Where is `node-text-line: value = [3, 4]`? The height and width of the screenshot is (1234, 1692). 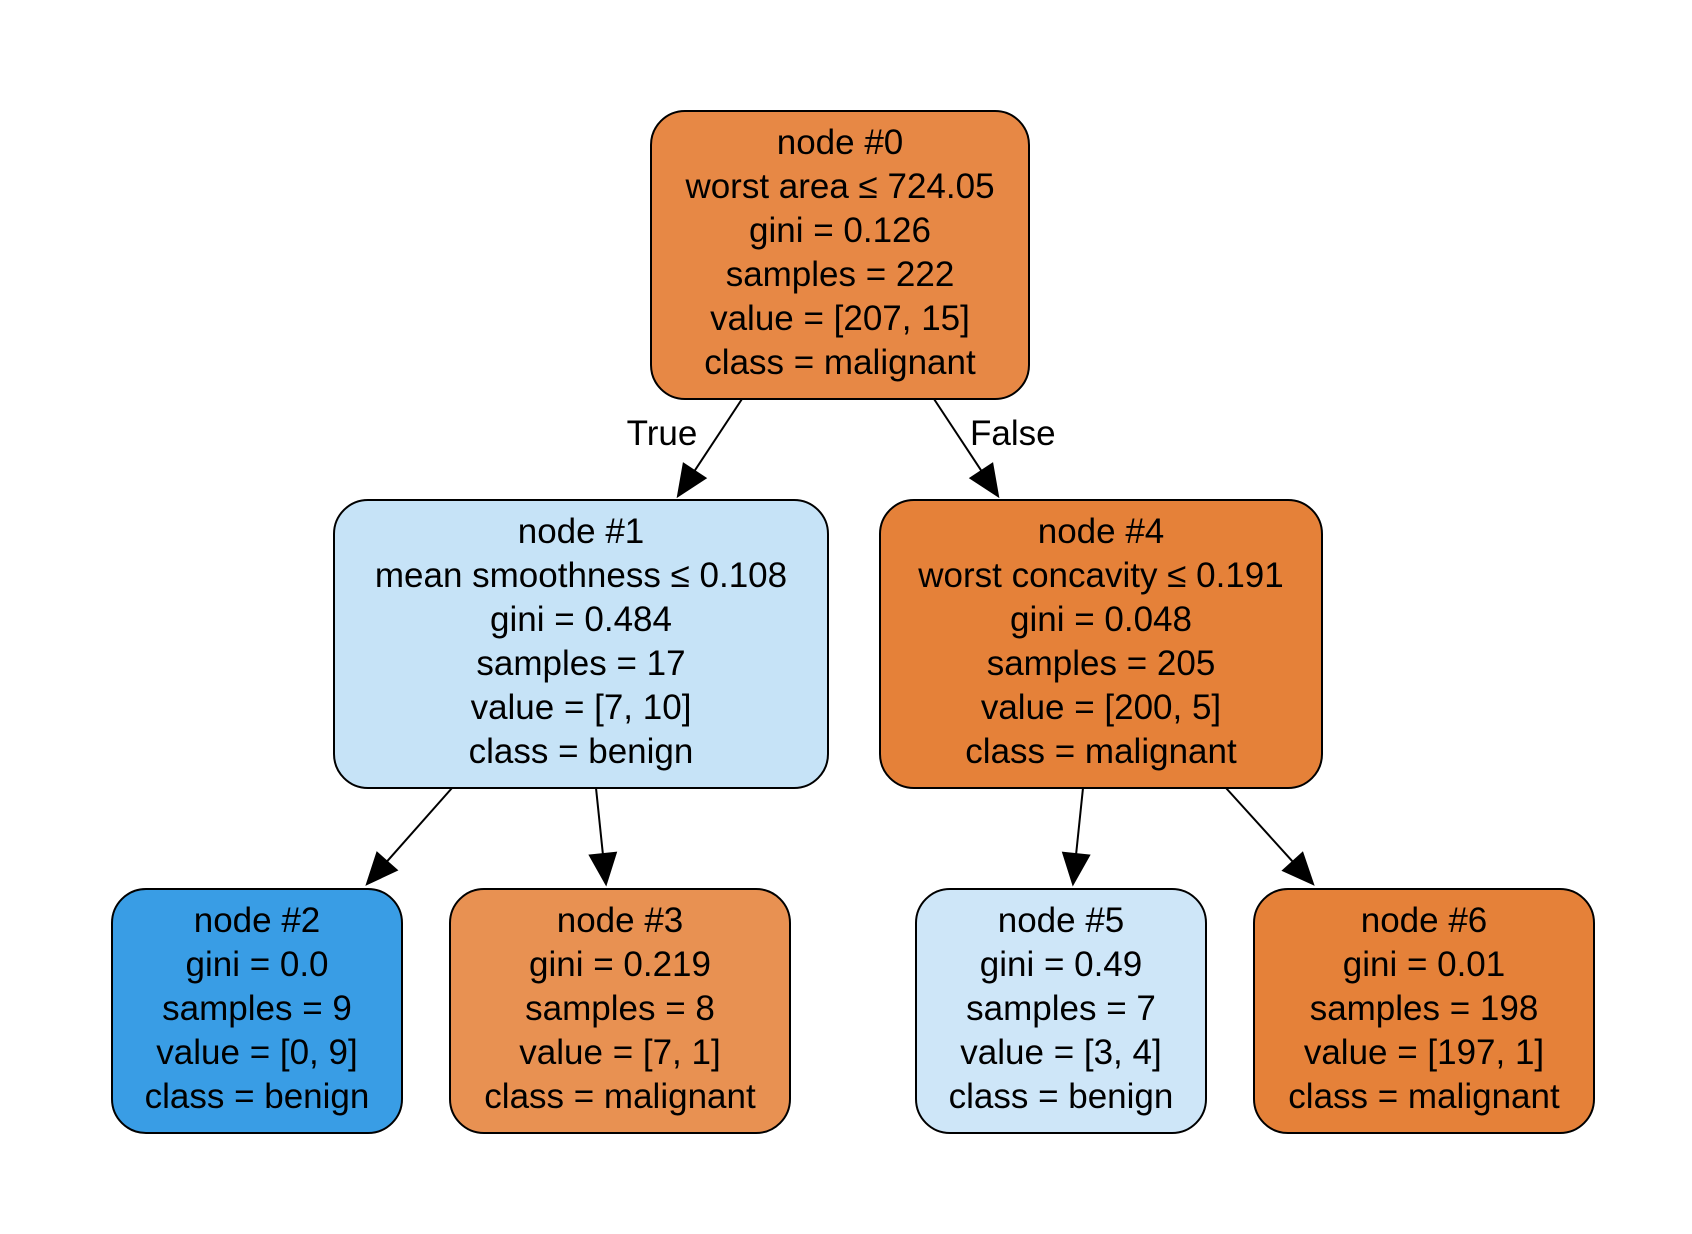 node-text-line: value = [3, 4] is located at coordinates (1060, 1052).